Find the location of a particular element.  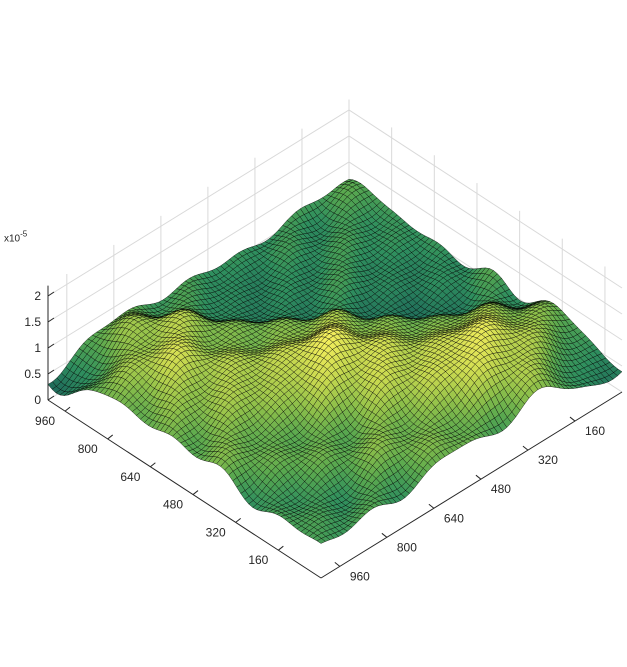

z-exponent-power: -5 is located at coordinates (24, 234).